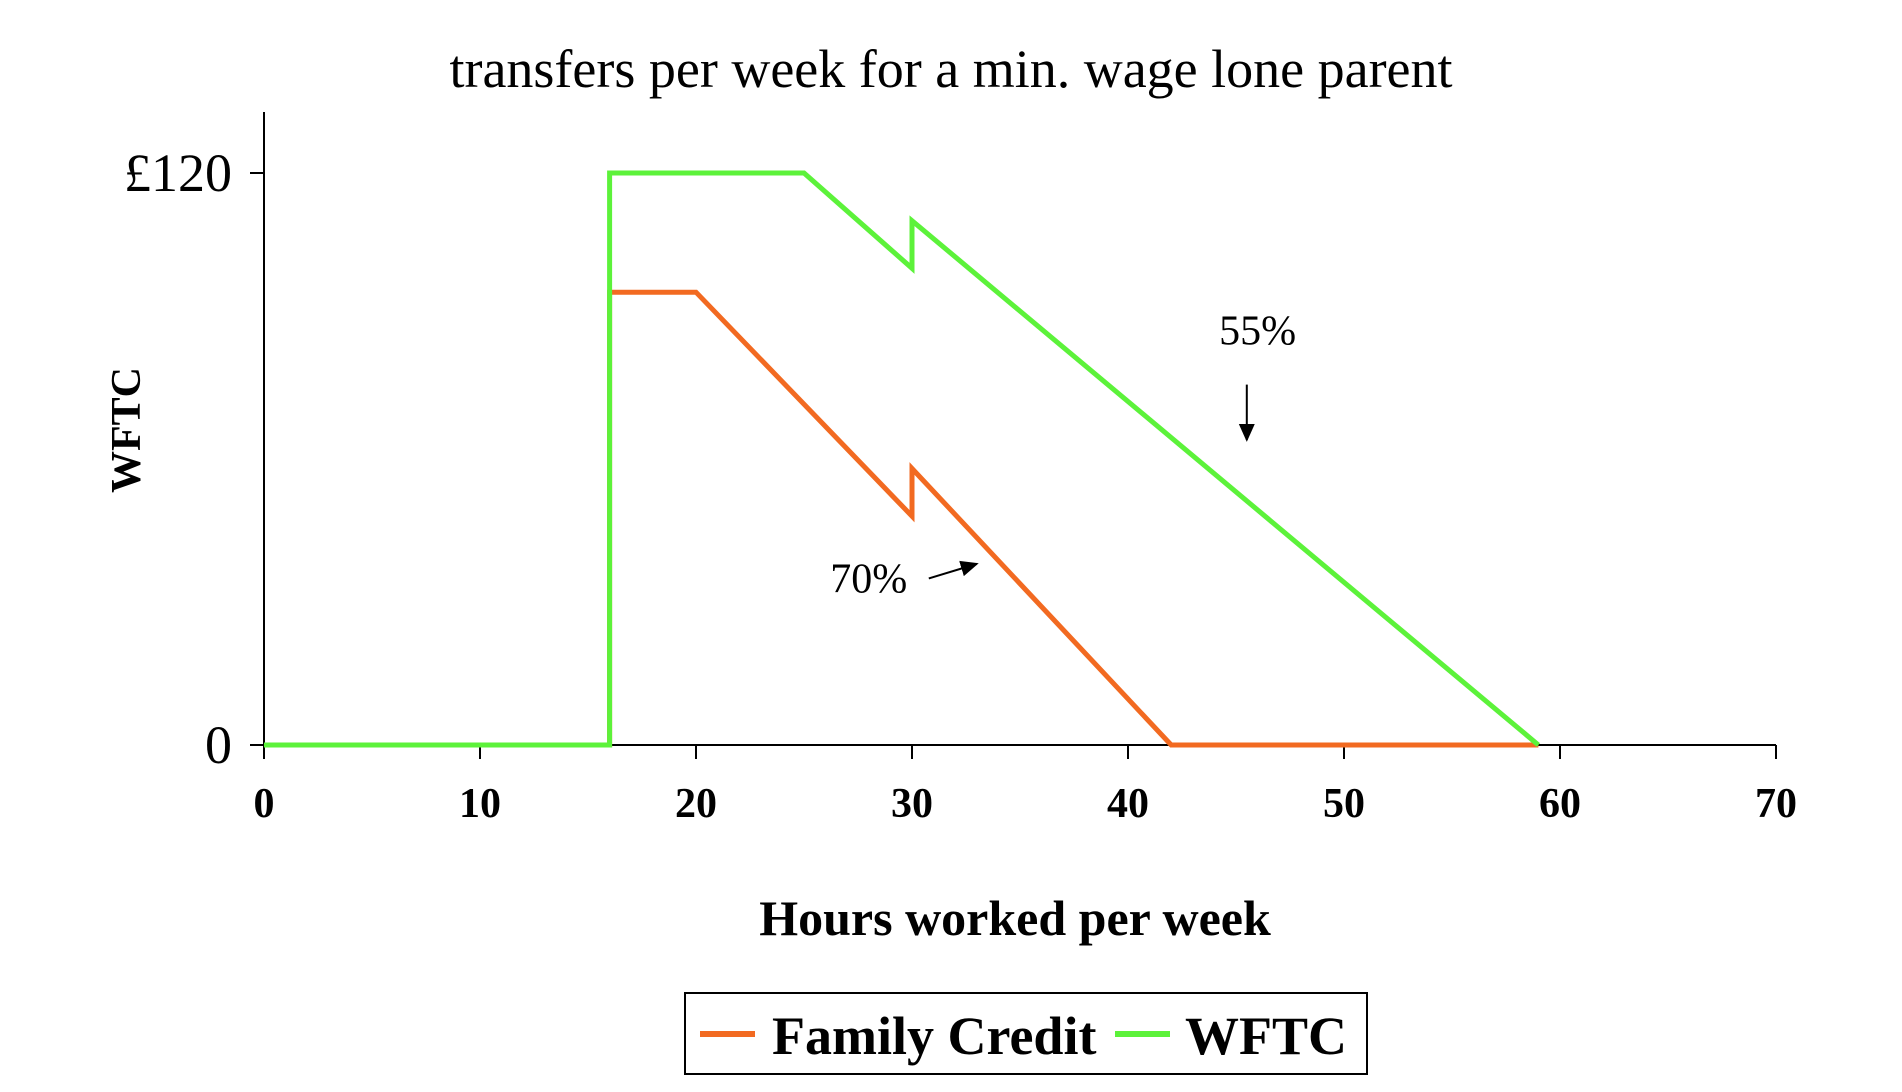 Image resolution: width=1902 pixels, height=1092 pixels. Describe the element at coordinates (178, 173) in the screenshot. I see `y-tick-label: £120` at that location.